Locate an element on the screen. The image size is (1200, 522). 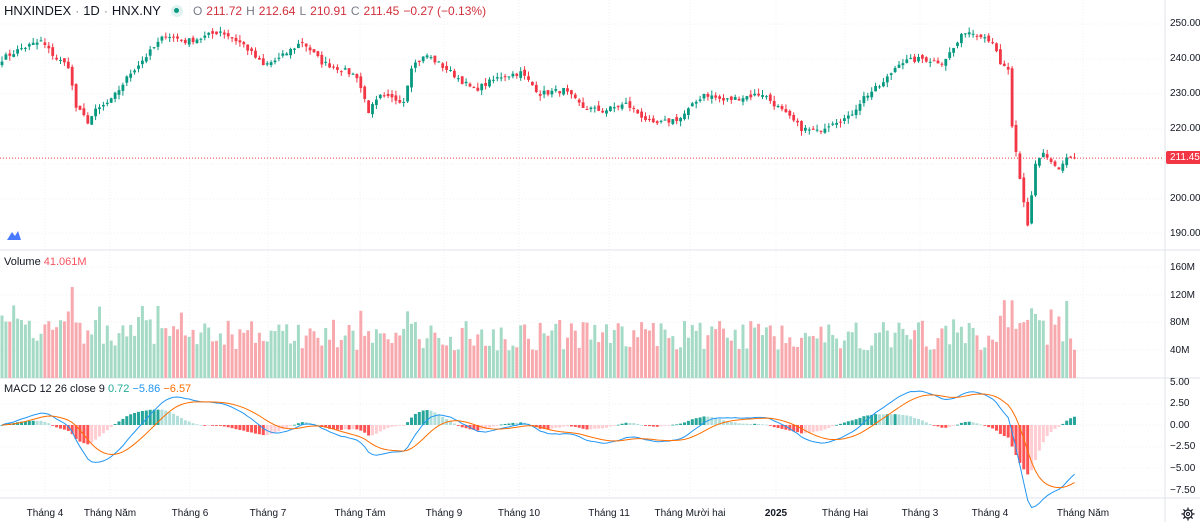
close-value: 211.45 is located at coordinates (381, 10).